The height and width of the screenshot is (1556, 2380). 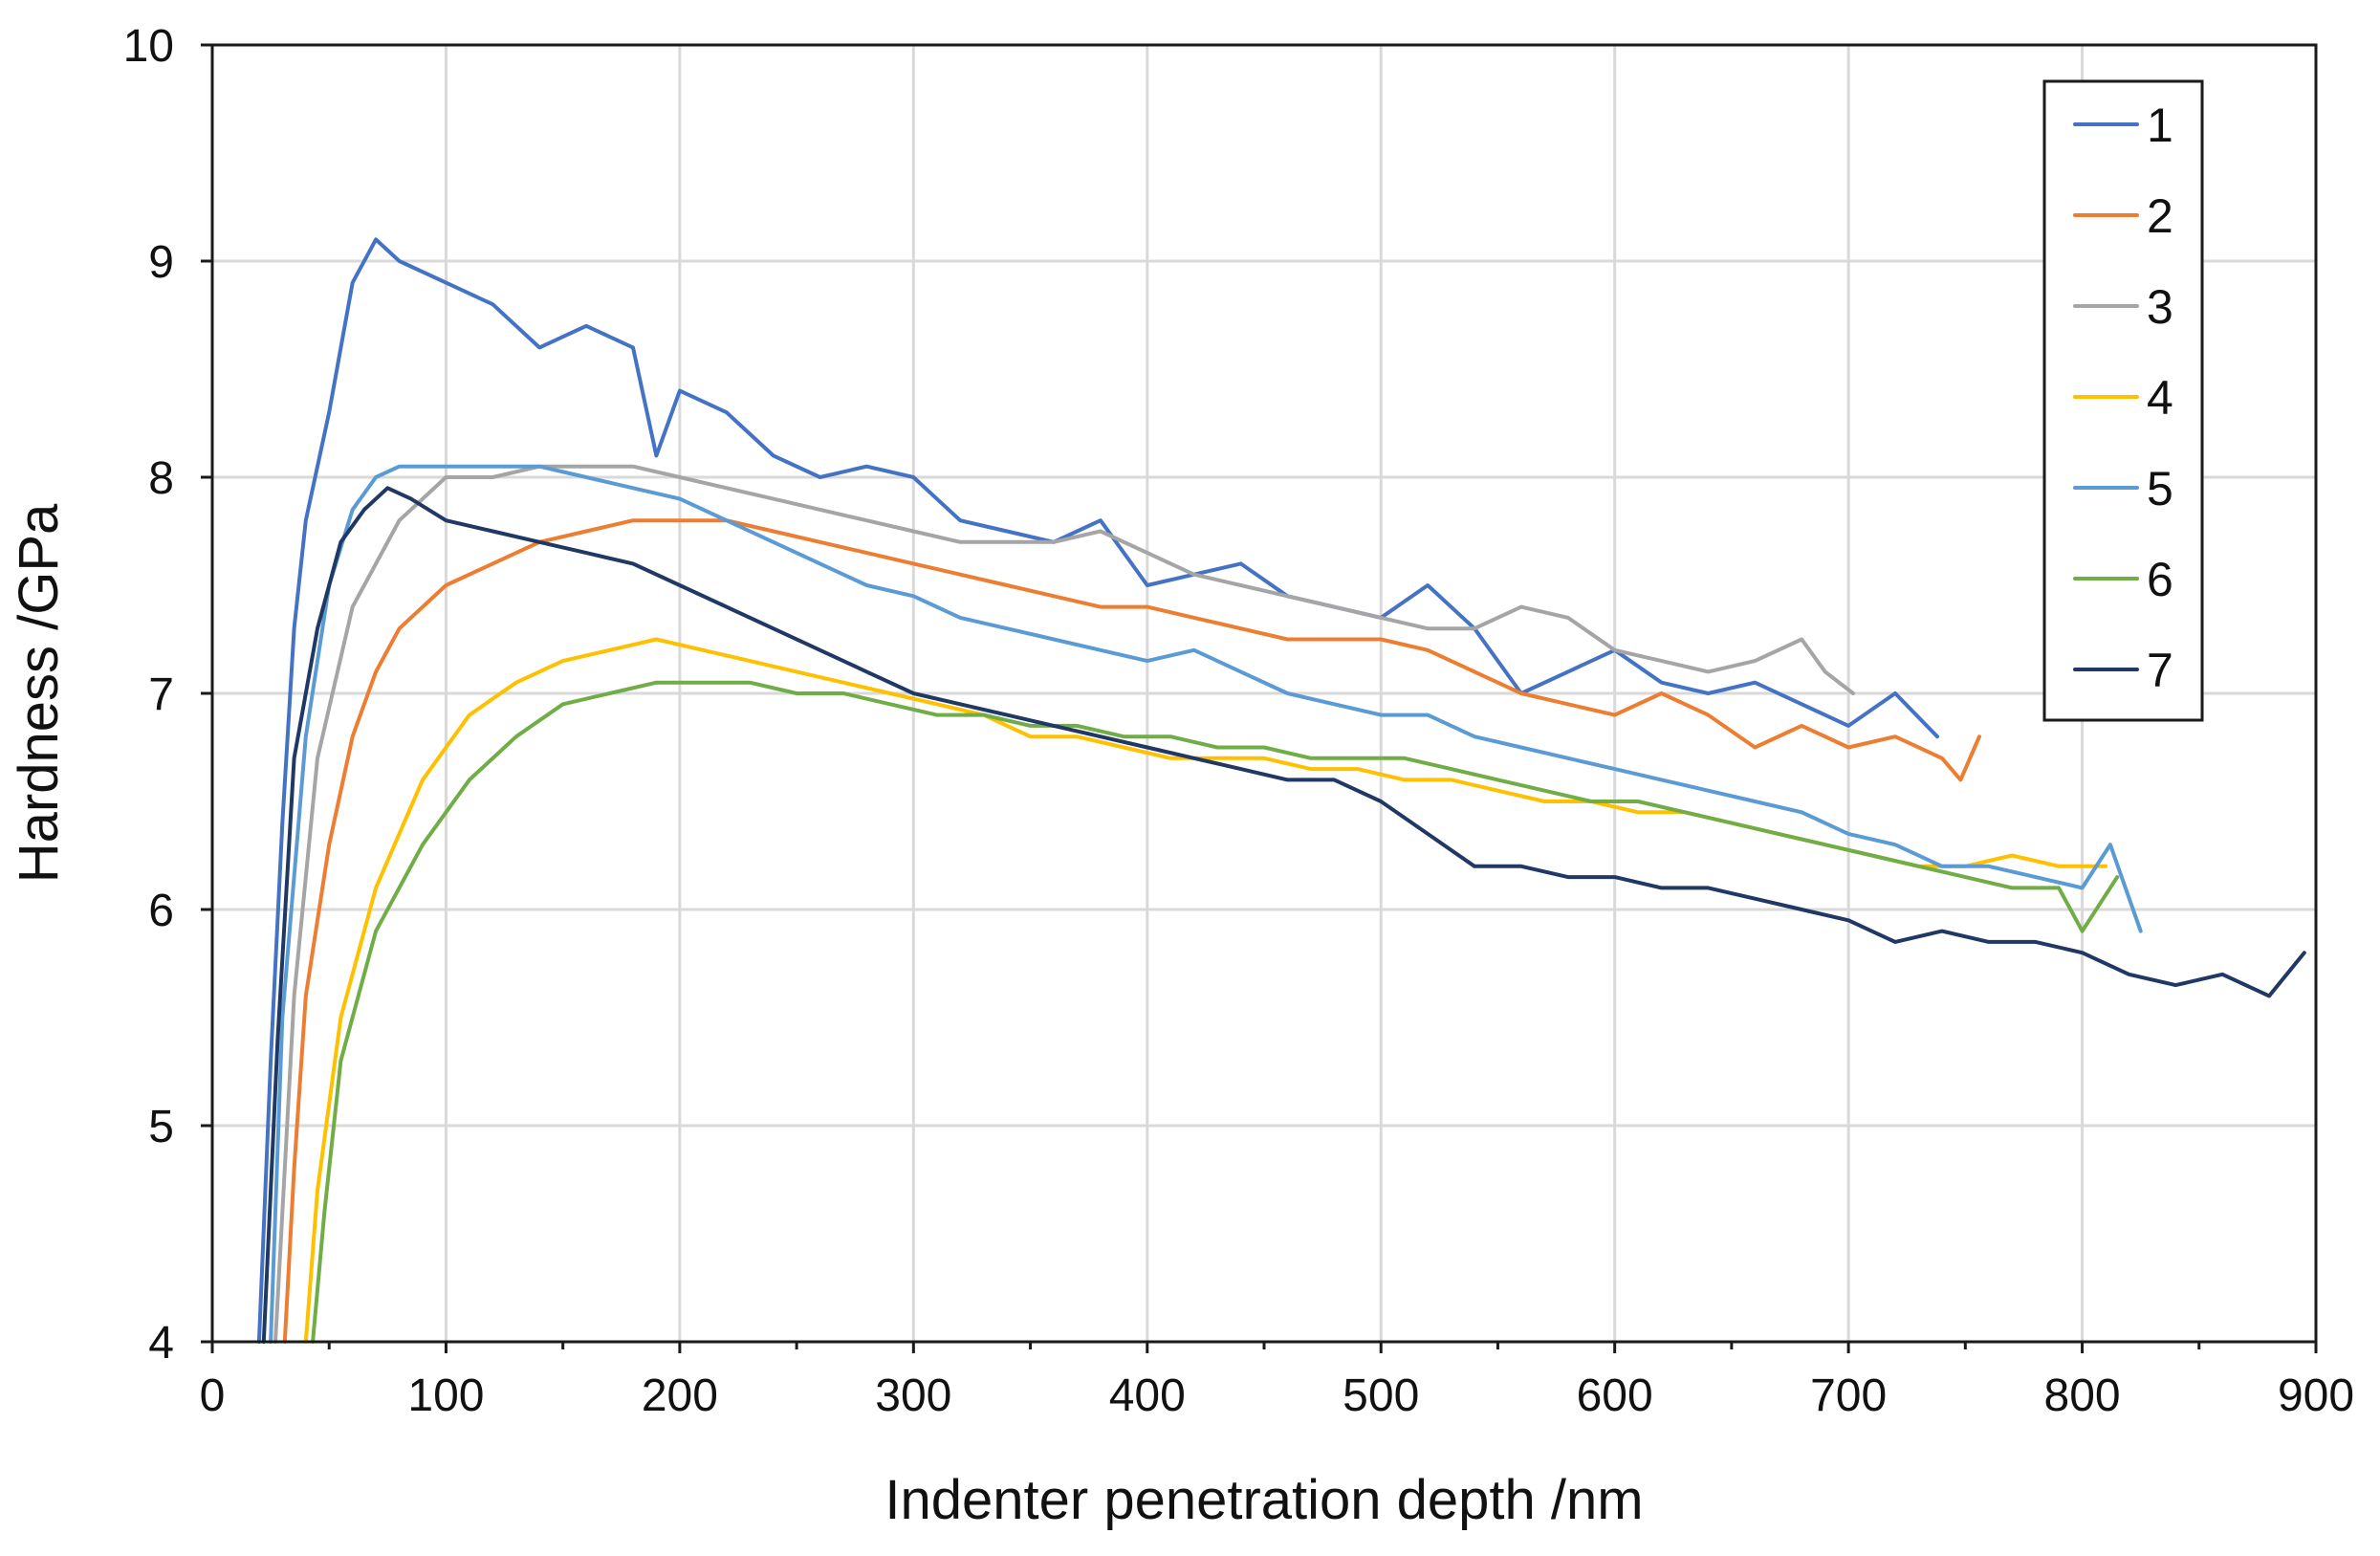 What do you see at coordinates (161, 1343) in the screenshot?
I see `y-tick-label: 4` at bounding box center [161, 1343].